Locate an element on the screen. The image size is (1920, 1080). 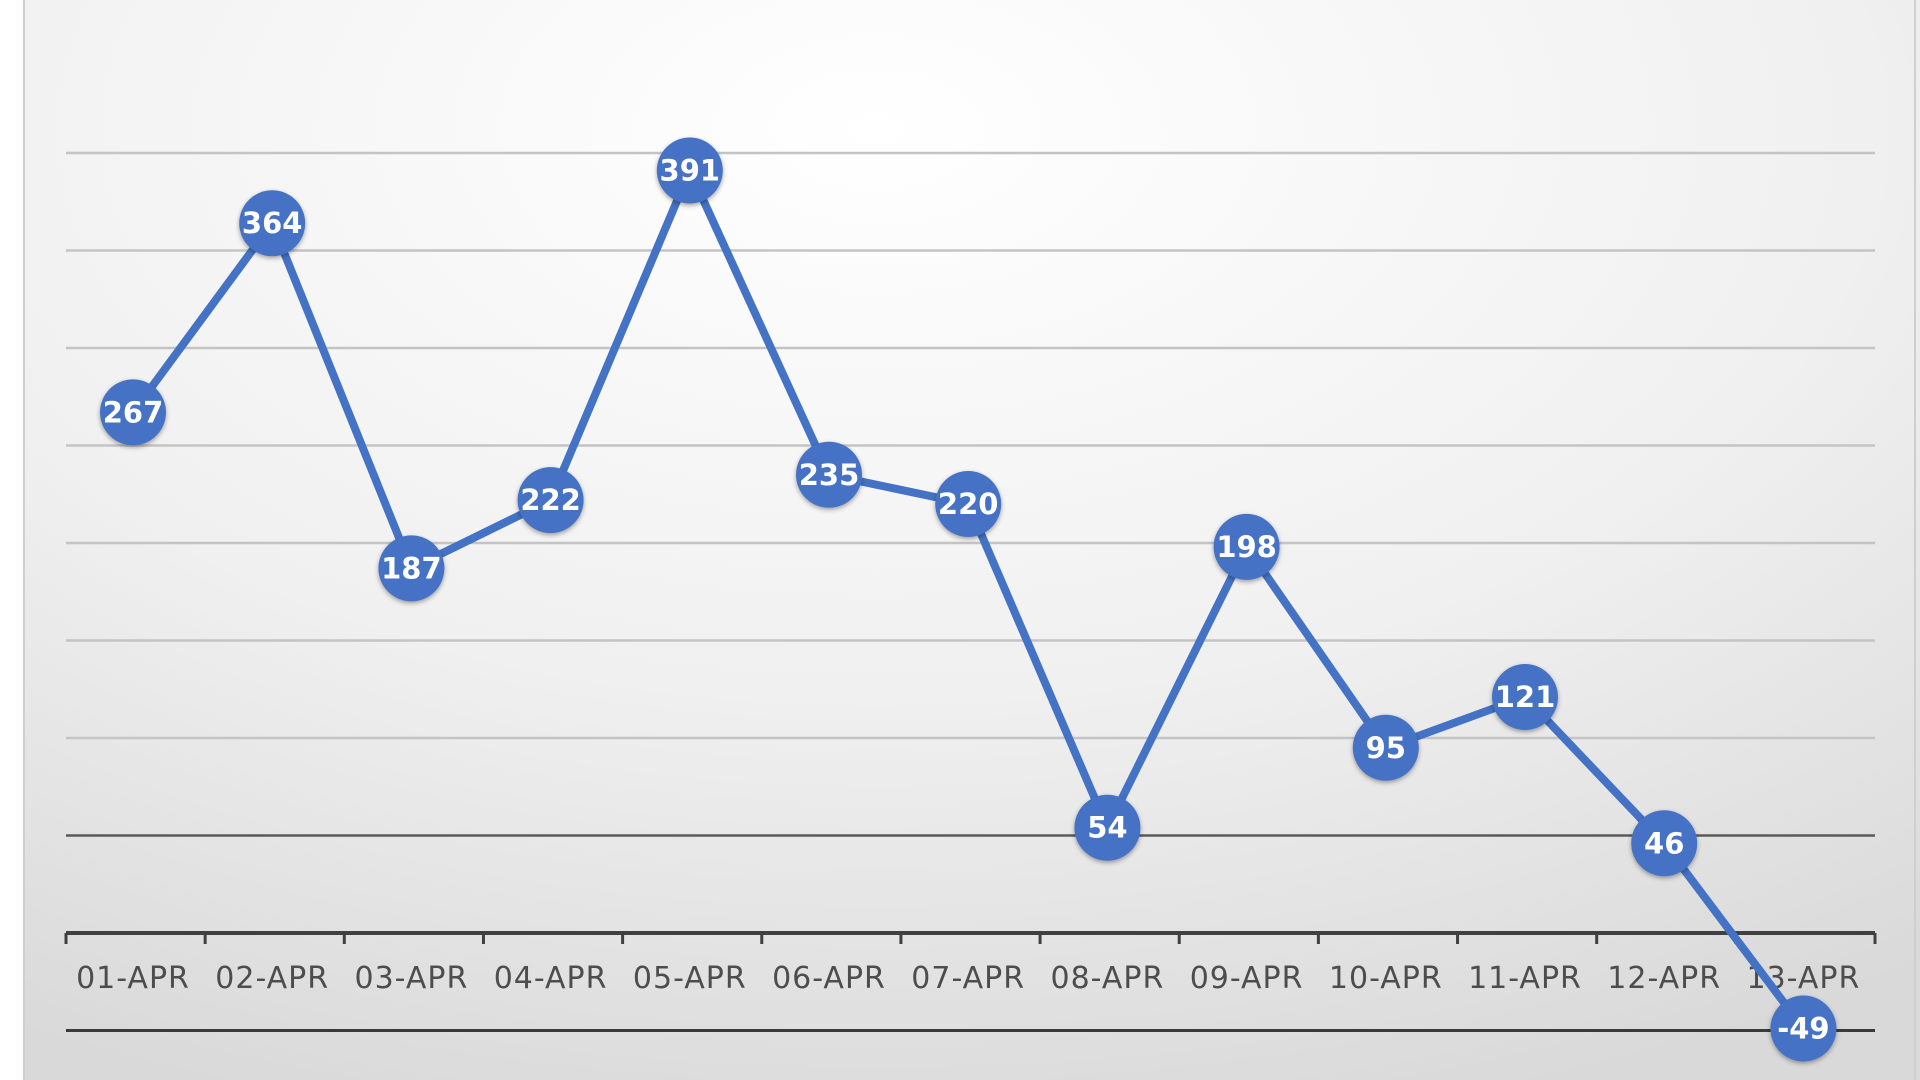
data-point: 46 is located at coordinates (1664, 843).